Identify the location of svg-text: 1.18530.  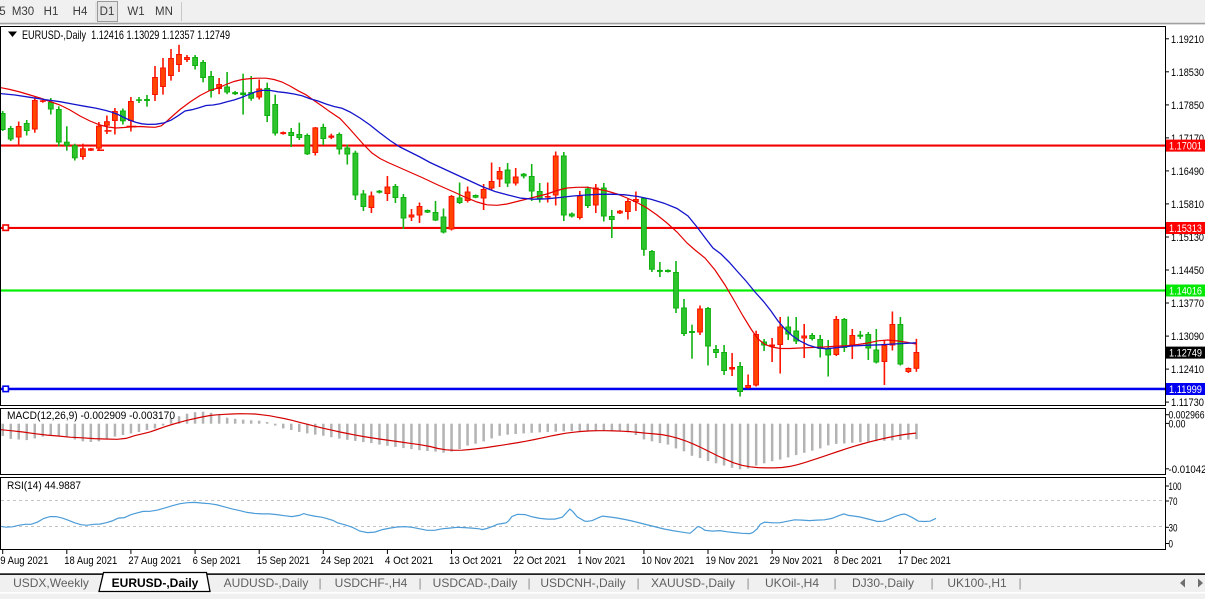
(1187, 73).